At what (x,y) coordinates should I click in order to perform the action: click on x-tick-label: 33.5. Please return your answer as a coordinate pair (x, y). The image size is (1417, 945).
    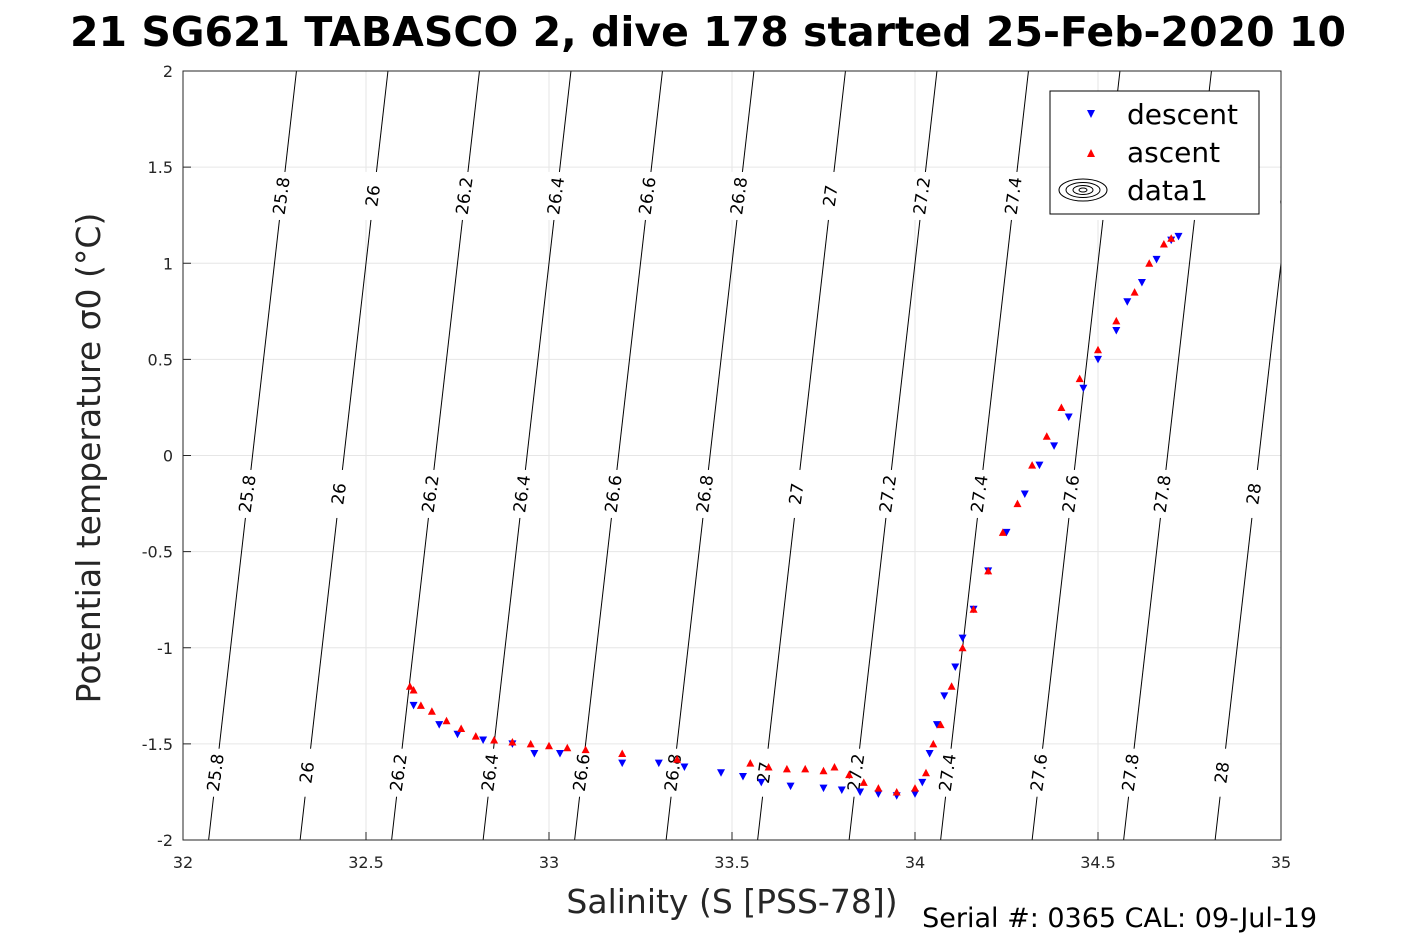
    Looking at the image, I should click on (732, 862).